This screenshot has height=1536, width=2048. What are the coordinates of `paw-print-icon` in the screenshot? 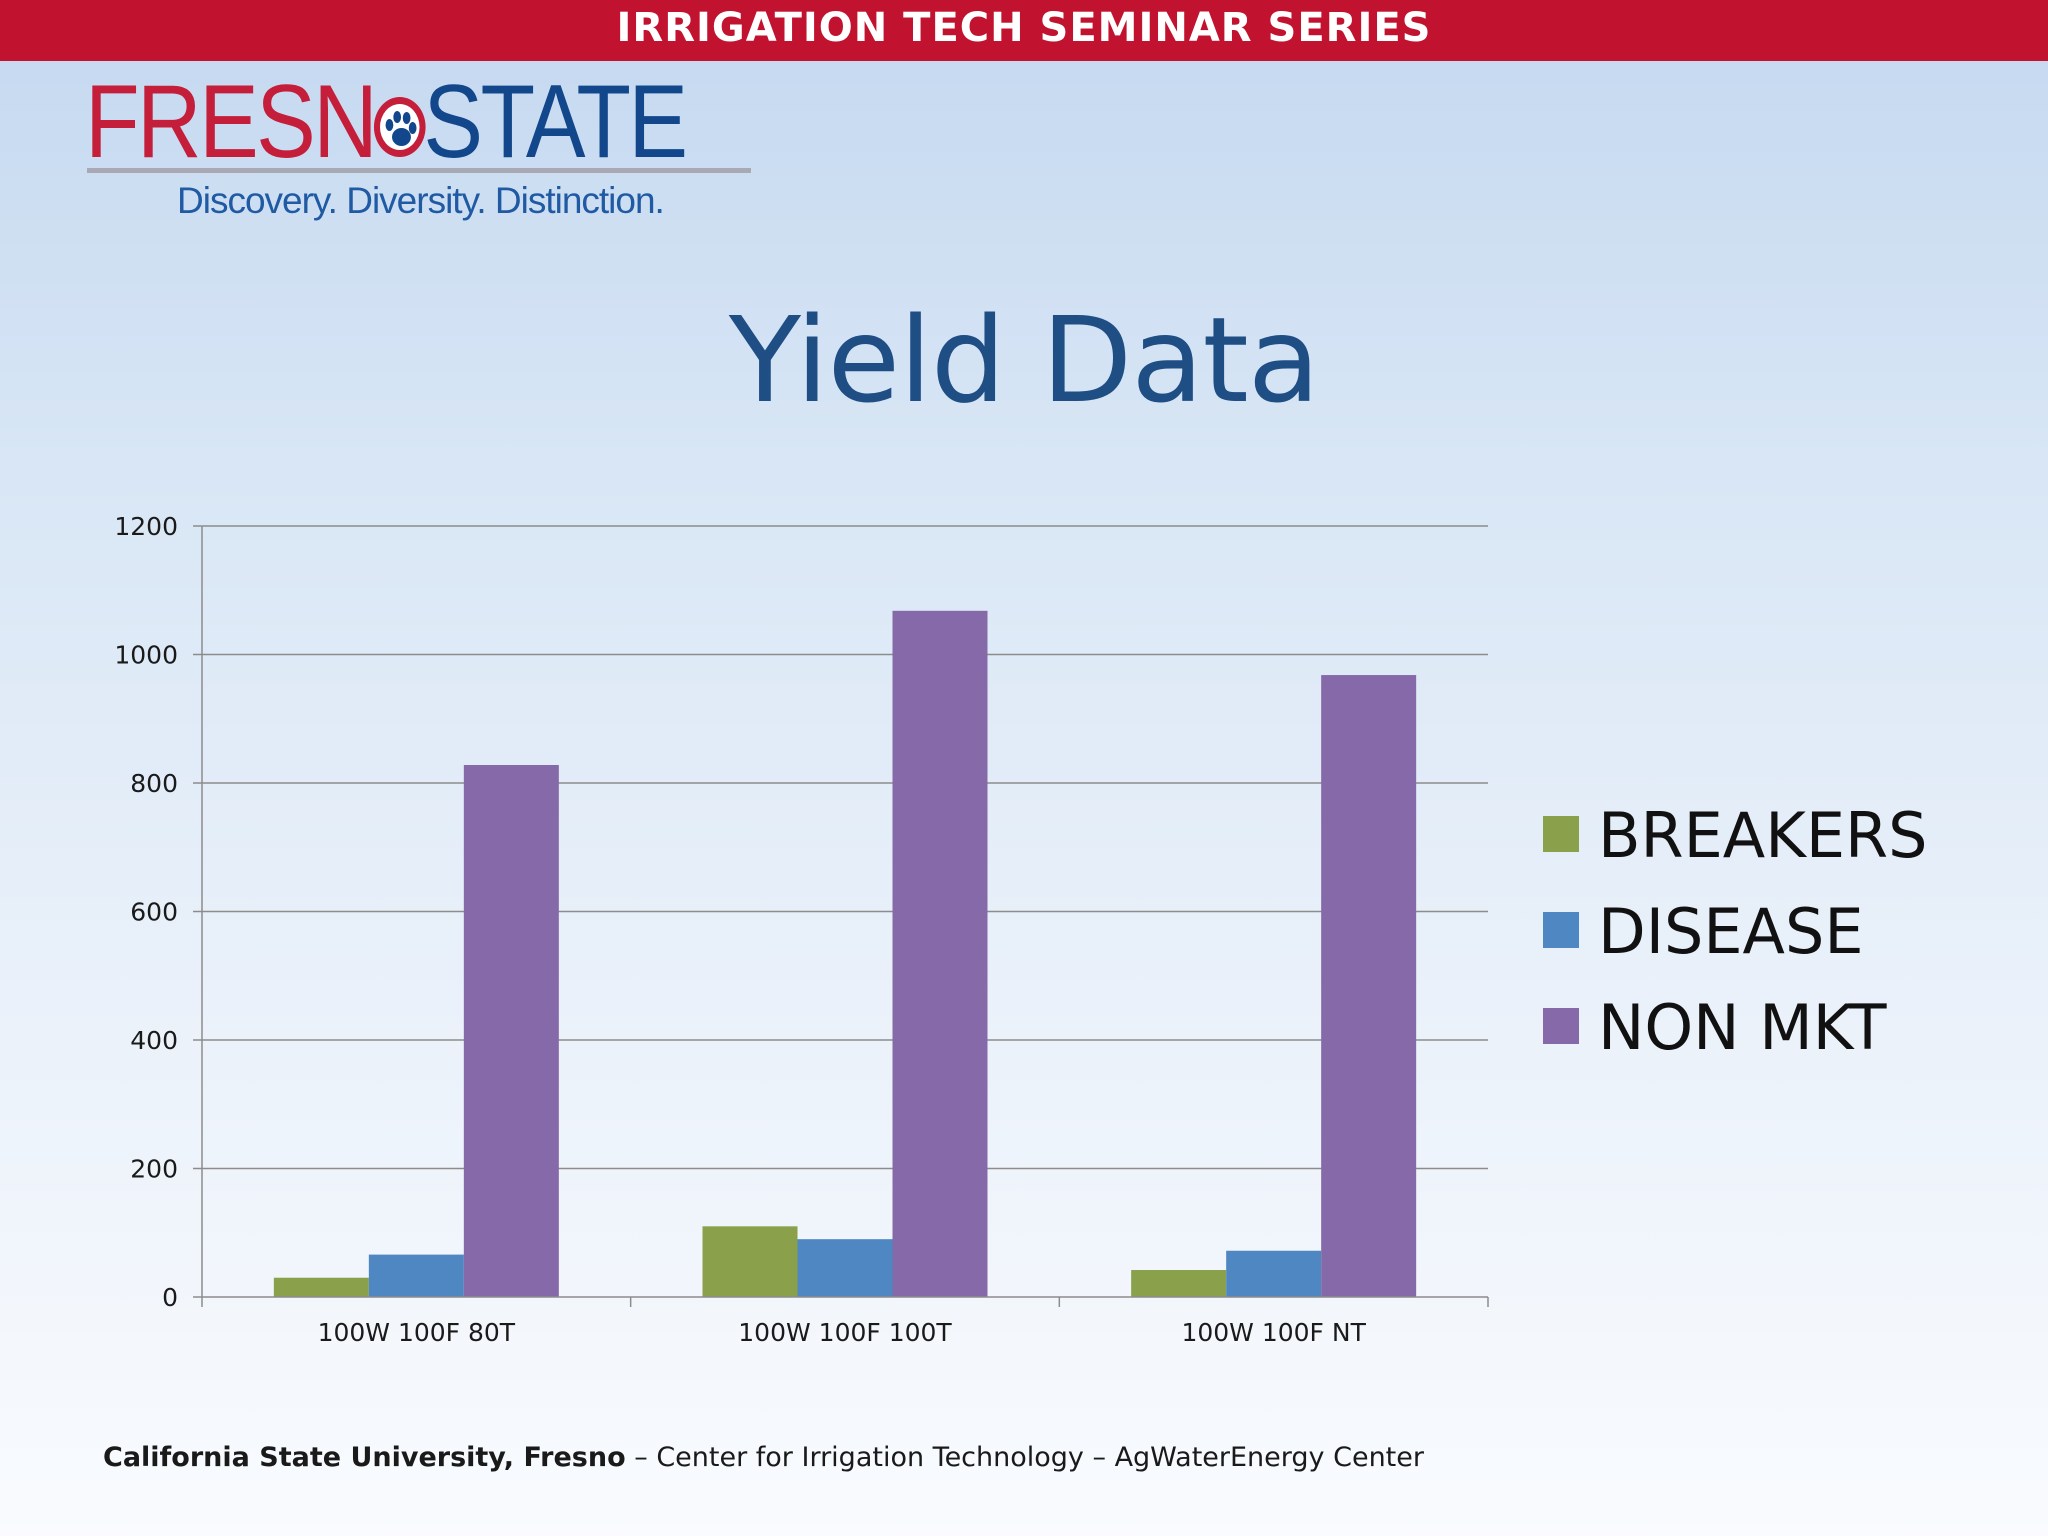 It's located at (400, 127).